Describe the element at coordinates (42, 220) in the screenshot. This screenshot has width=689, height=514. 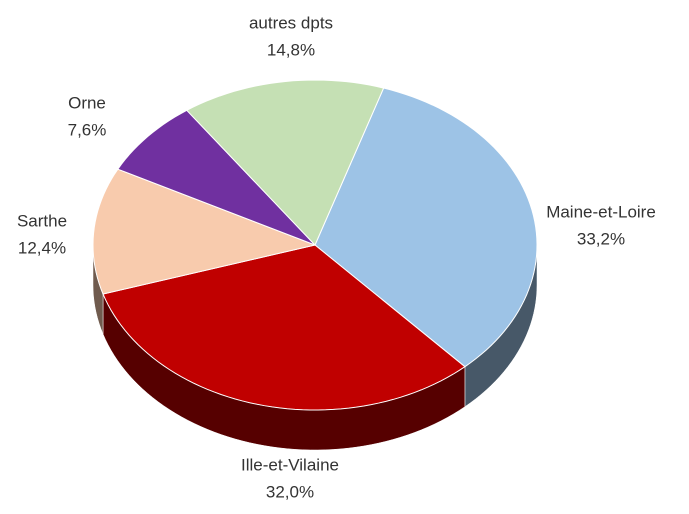
I see `slice-label: Sarthe` at that location.